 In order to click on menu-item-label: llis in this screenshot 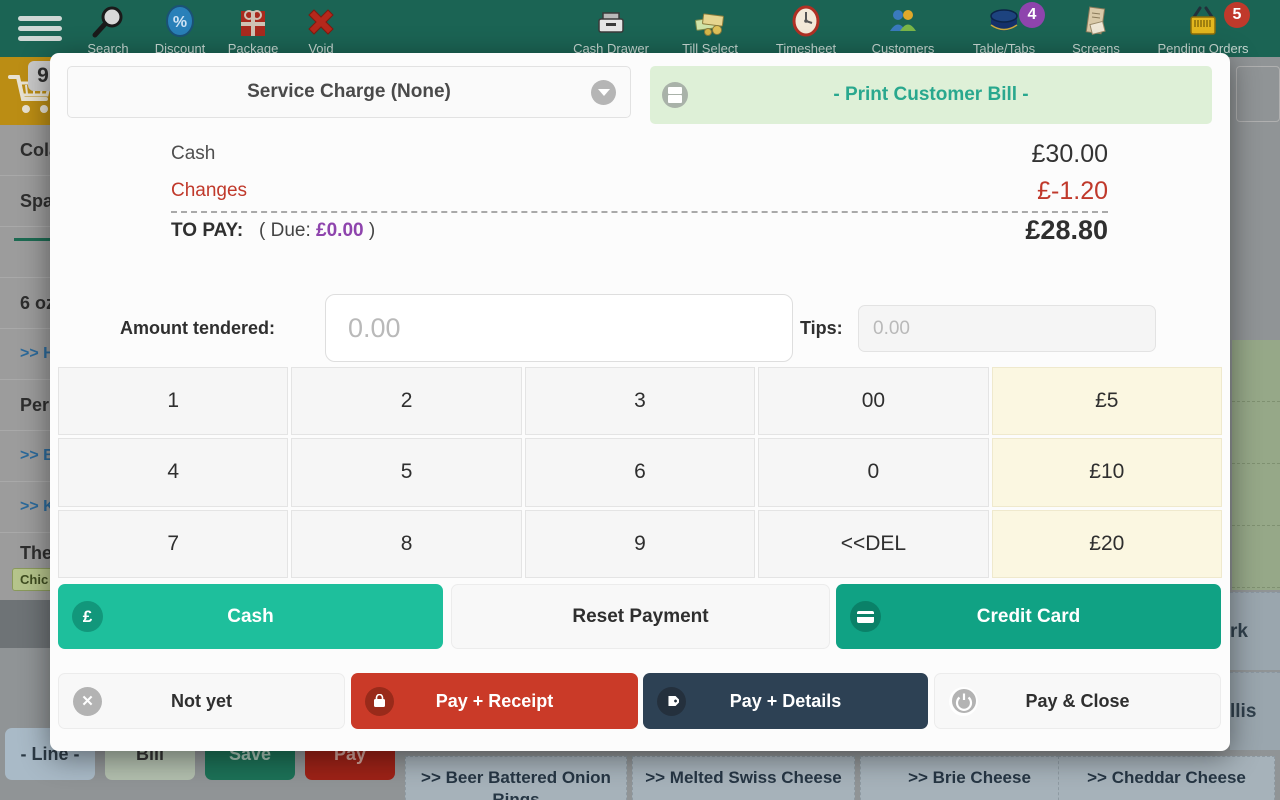, I will do `click(1243, 711)`.